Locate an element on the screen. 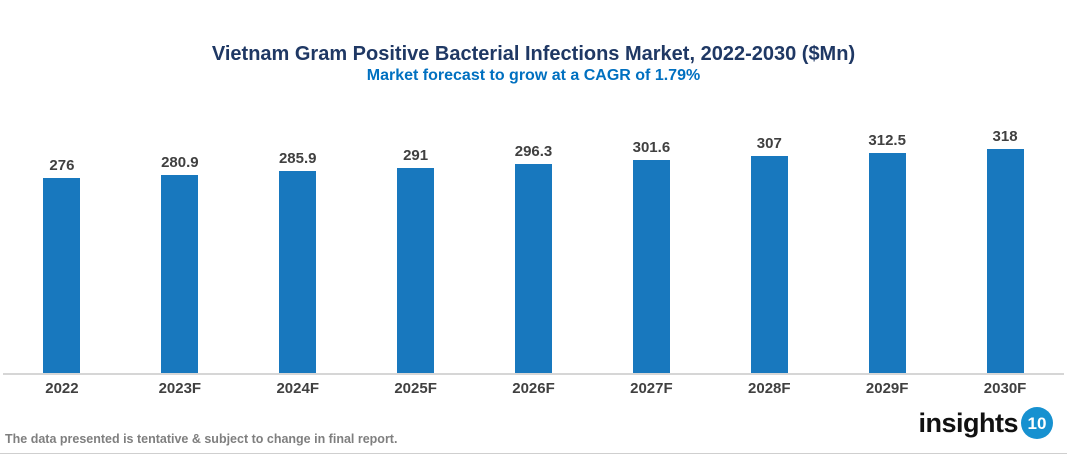 The image size is (1067, 454). x-axis-tick-label: 2025F is located at coordinates (415, 388).